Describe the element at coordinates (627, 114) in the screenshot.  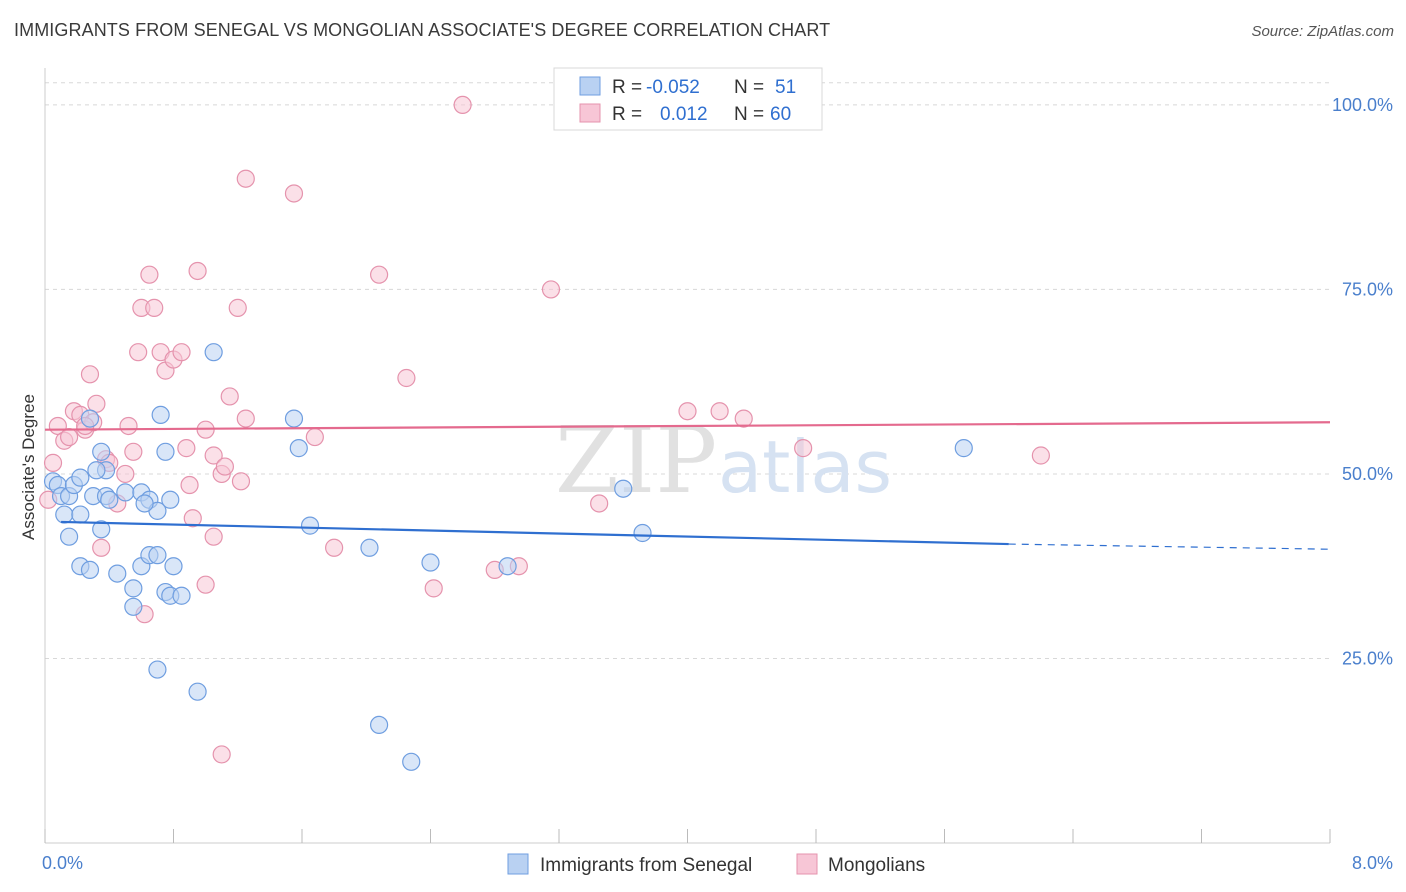
I see `legend-r-label-2: R =` at that location.